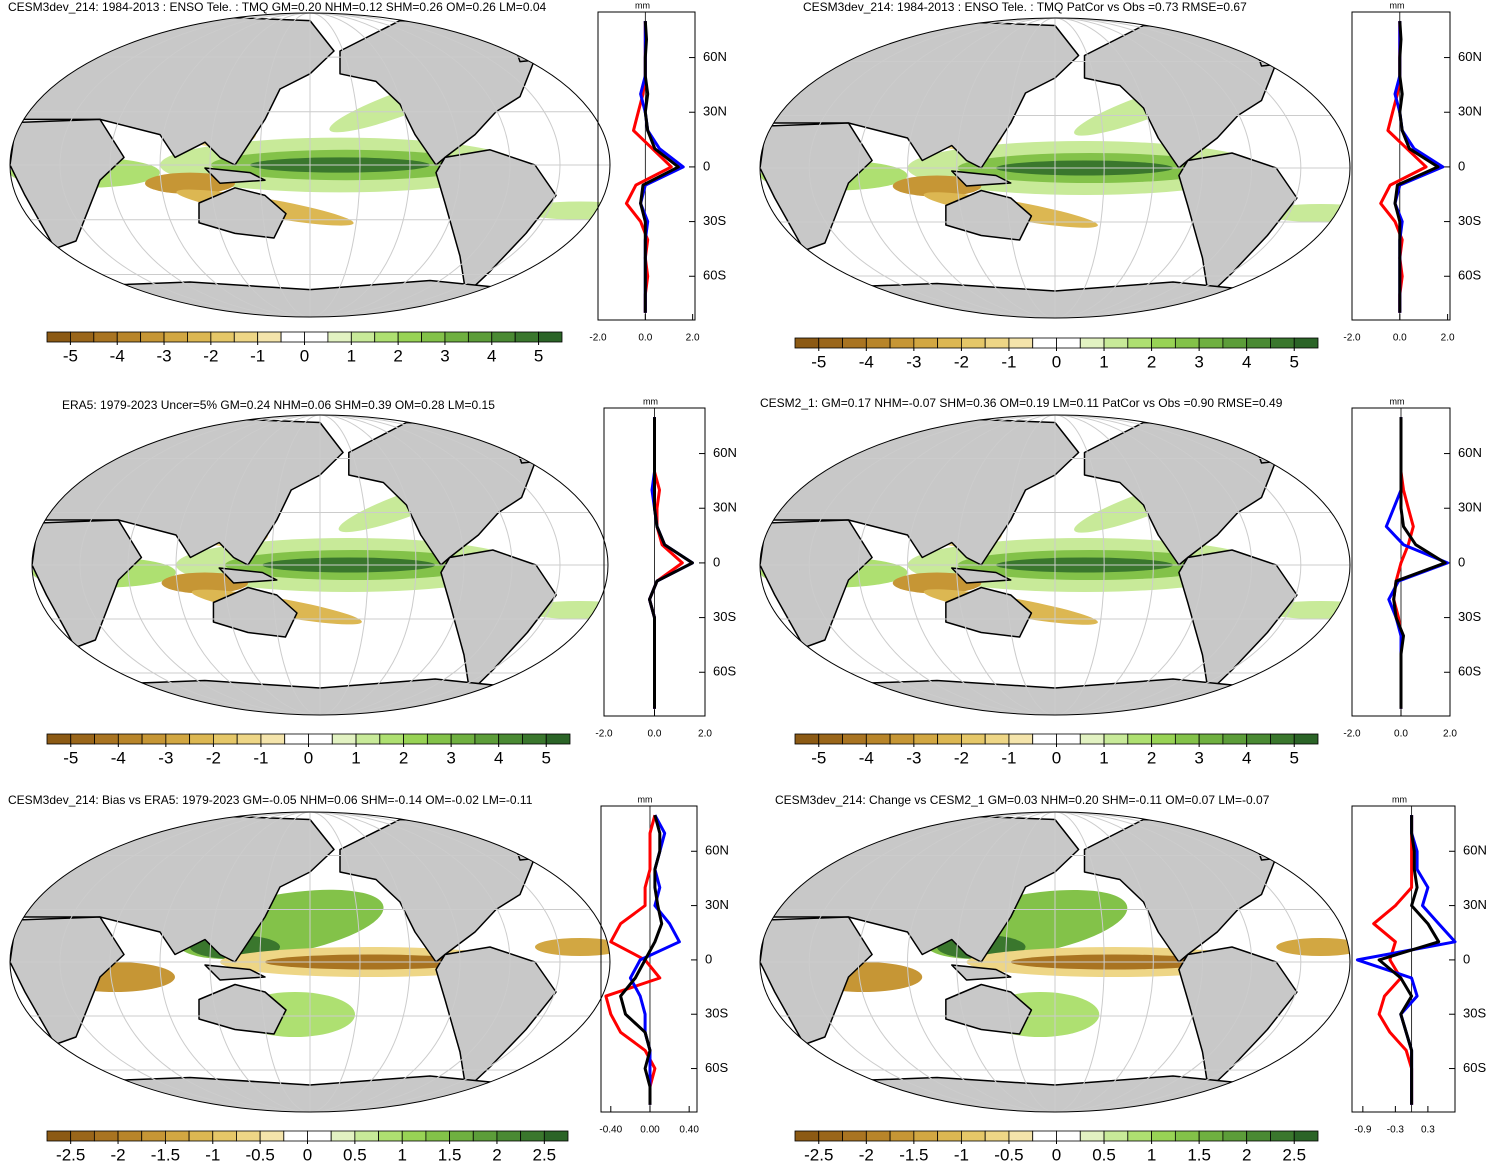 The height and width of the screenshot is (1165, 1491). I want to click on colorbar-label: -1.5, so click(165, 1154).